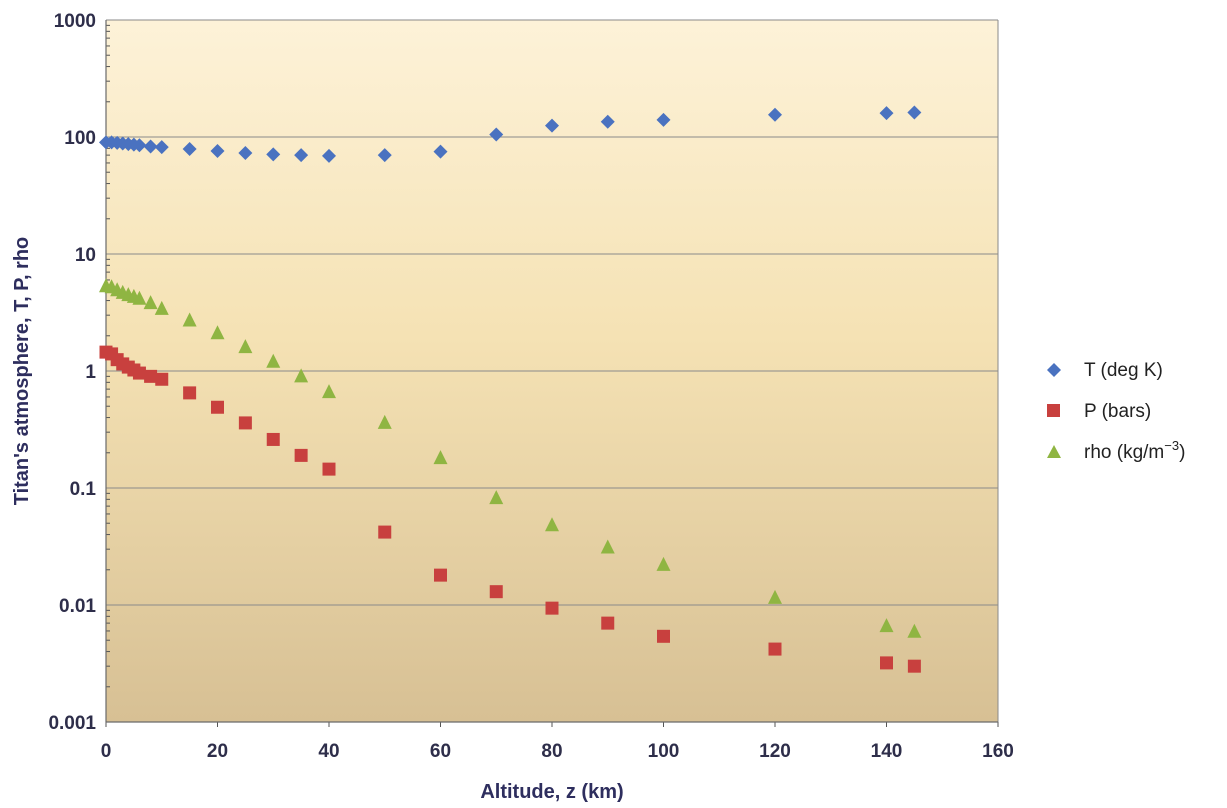 This screenshot has width=1227, height=808. I want to click on legend-label-rho-sup: −3, so click(1171, 445).